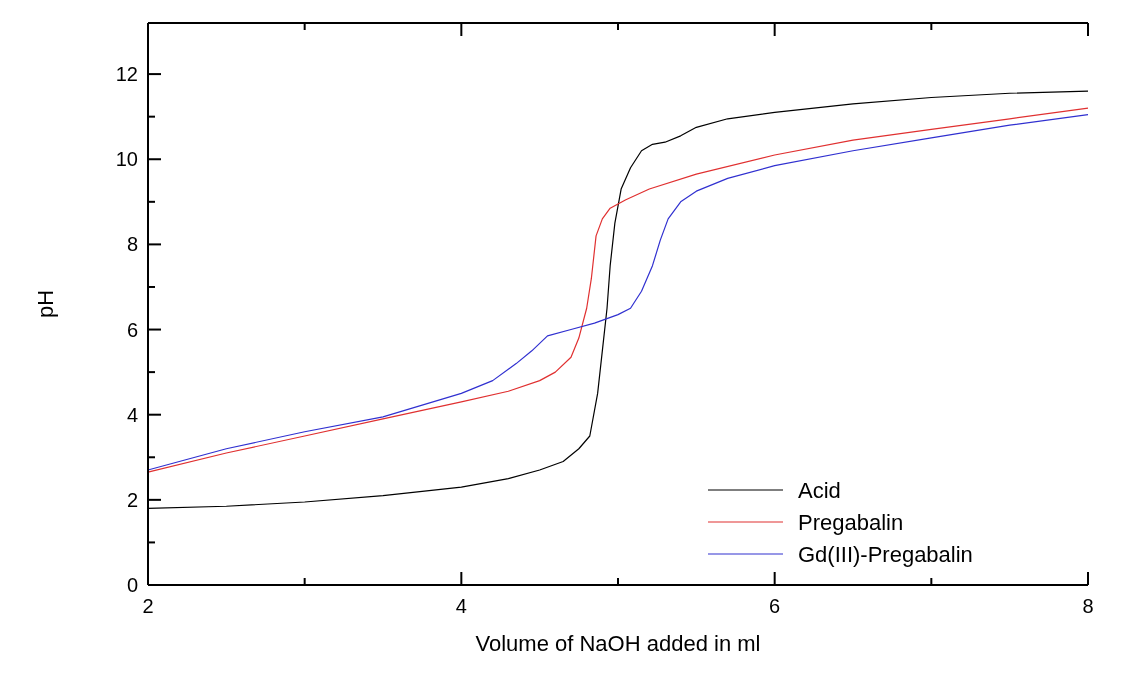 The image size is (1126, 673). I want to click on y-tick-label: 8, so click(132, 244).